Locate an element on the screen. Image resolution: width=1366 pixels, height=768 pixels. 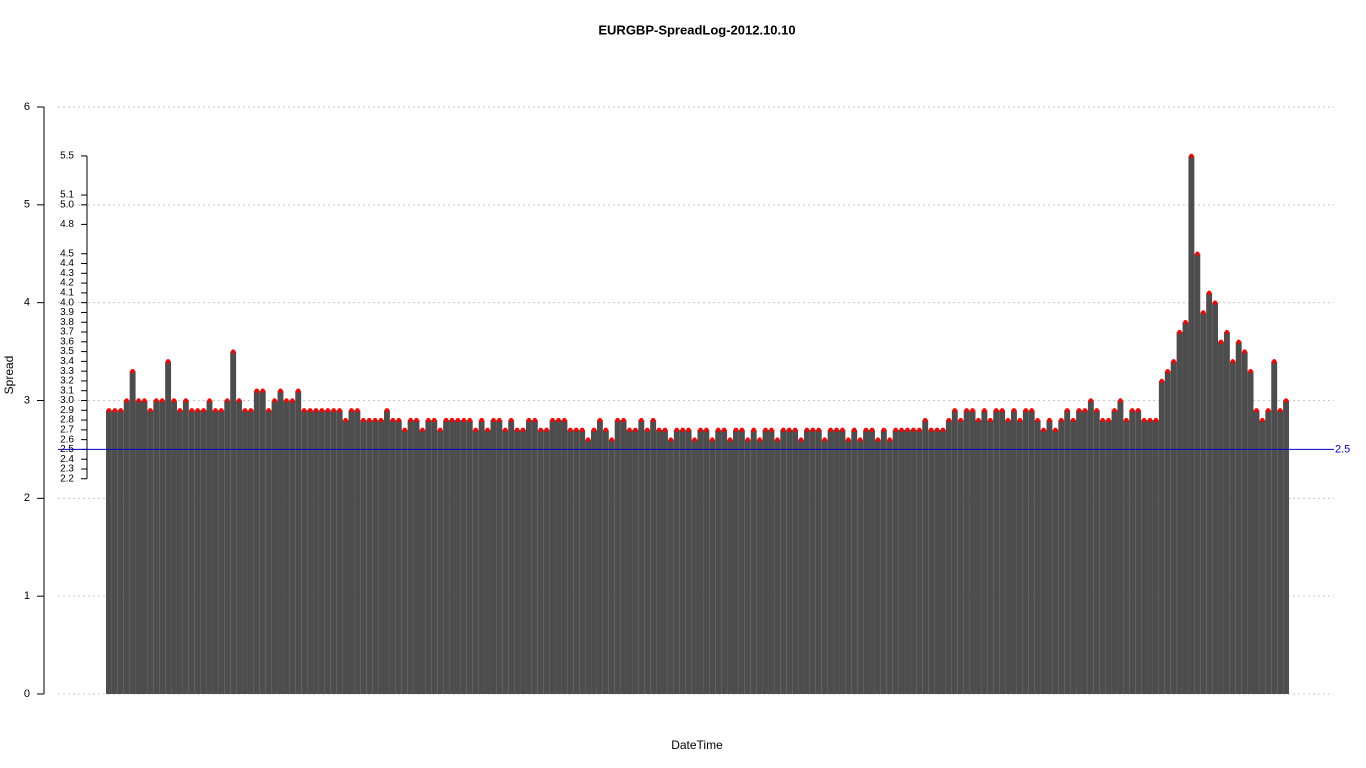
y2-tick-label: 3.9 is located at coordinates (67, 312).